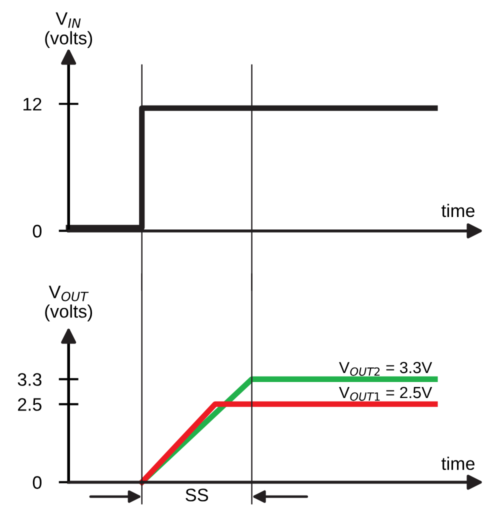 Image resolution: width=490 pixels, height=513 pixels. Describe the element at coordinates (197, 495) in the screenshot. I see `text: SS` at that location.